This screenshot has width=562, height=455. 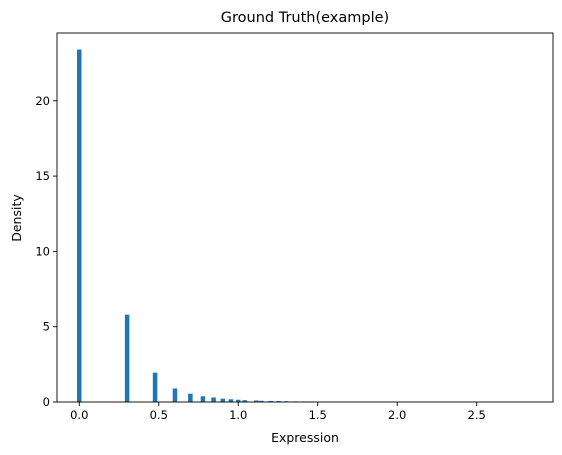 I want to click on x-tick-label: 0.5, so click(x=159, y=415).